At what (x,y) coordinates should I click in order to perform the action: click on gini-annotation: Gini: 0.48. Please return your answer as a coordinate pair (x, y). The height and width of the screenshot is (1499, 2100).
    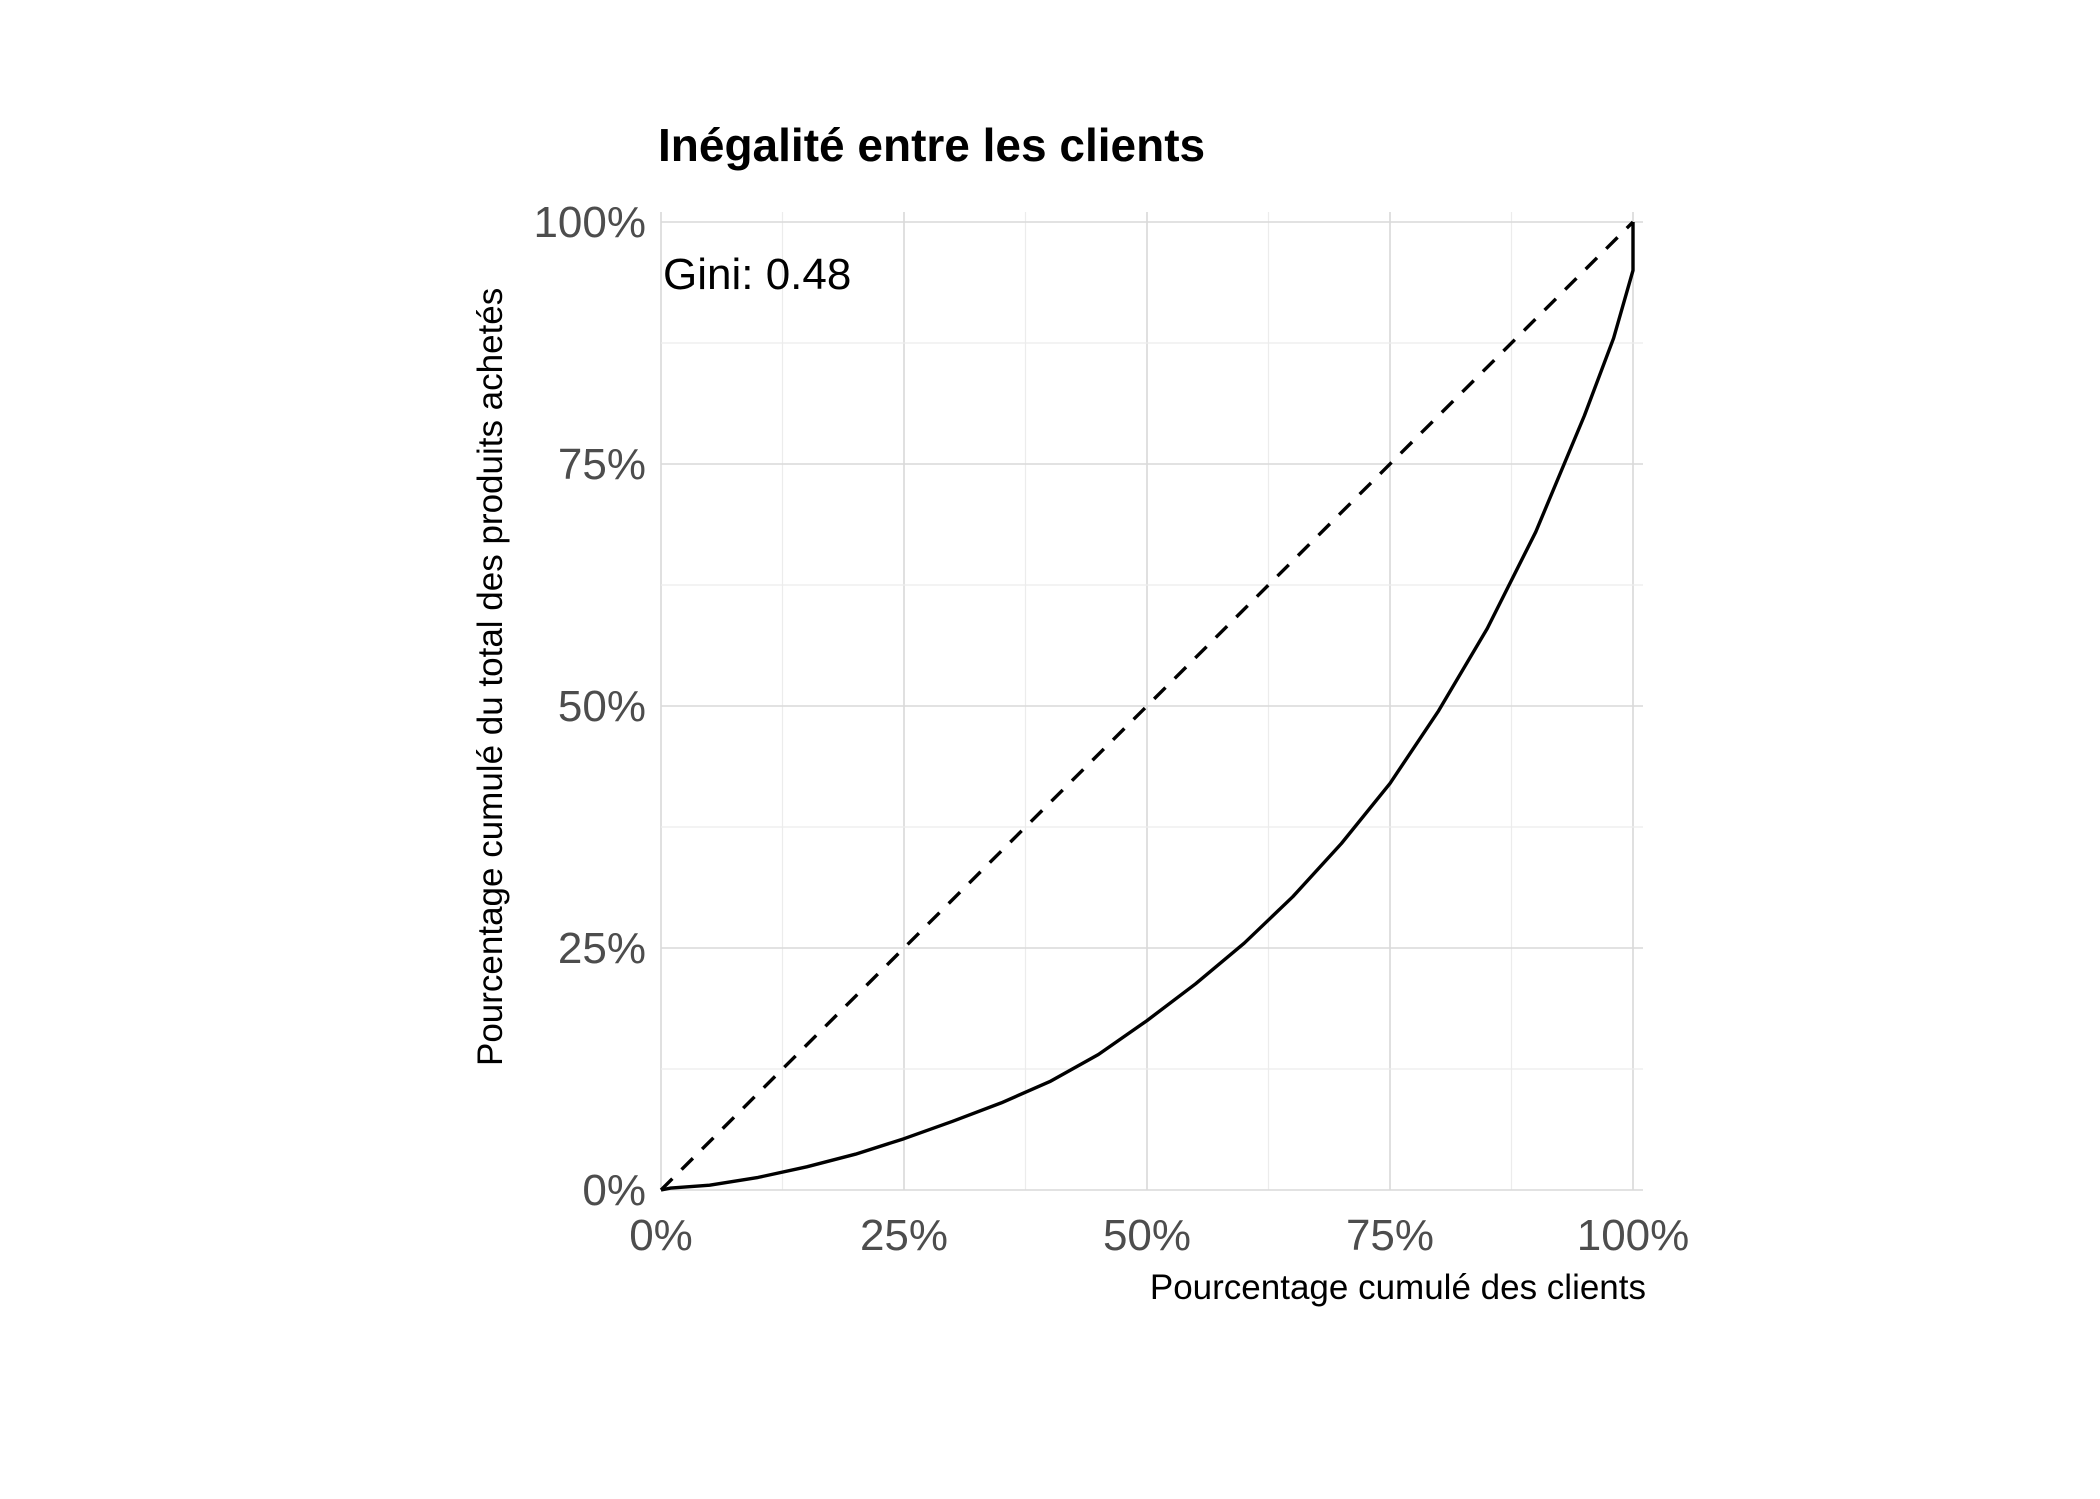
    Looking at the image, I should click on (757, 274).